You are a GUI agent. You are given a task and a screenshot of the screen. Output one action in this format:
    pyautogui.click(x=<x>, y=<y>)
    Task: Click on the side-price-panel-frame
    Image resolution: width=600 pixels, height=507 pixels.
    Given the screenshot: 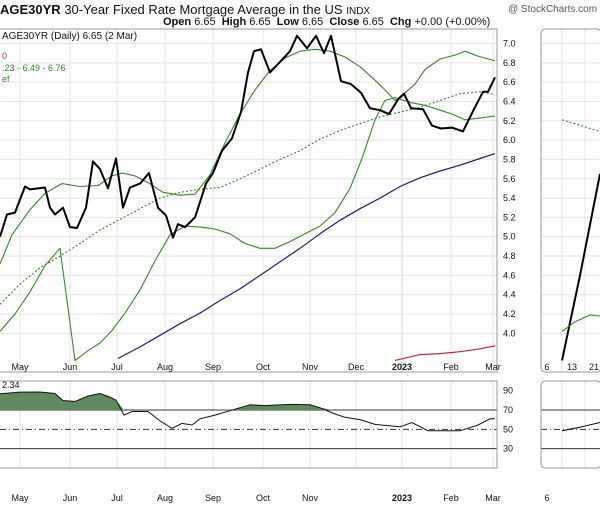 What is the action you would take?
    pyautogui.click(x=570, y=200)
    